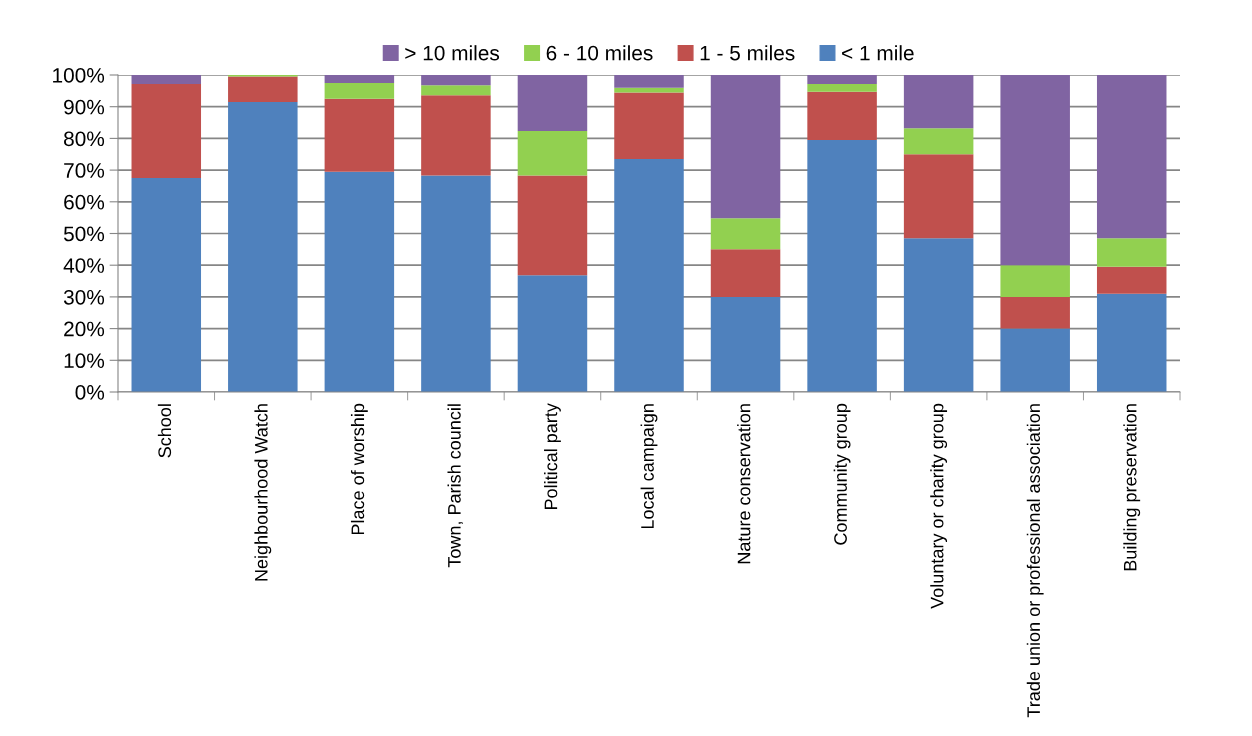 Image resolution: width=1252 pixels, height=736 pixels. Describe the element at coordinates (84, 329) in the screenshot. I see `y-tick-label: 20%` at that location.